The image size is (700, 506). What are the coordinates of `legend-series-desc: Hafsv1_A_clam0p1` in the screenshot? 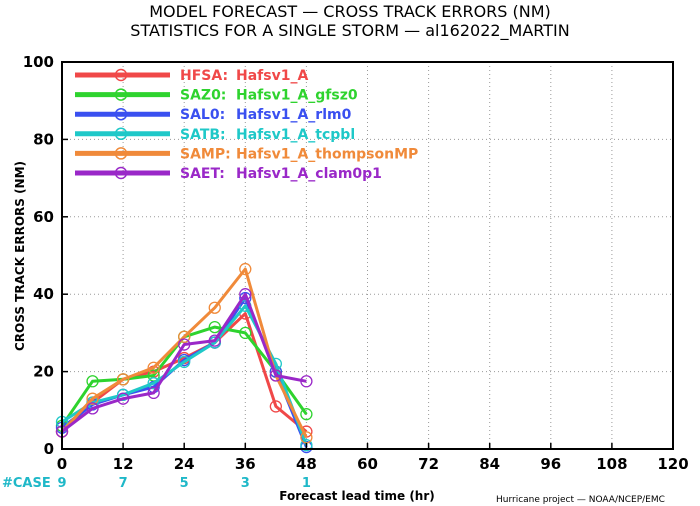 It's located at (309, 174).